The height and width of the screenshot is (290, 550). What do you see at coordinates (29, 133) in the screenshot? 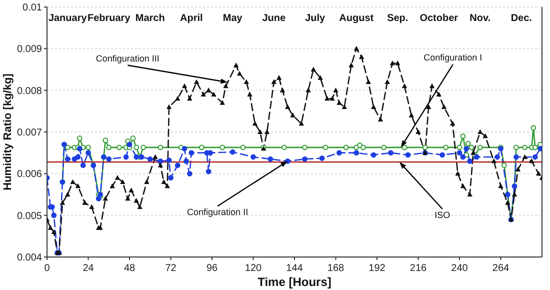
I see `y-tick-label: 0.007` at bounding box center [29, 133].